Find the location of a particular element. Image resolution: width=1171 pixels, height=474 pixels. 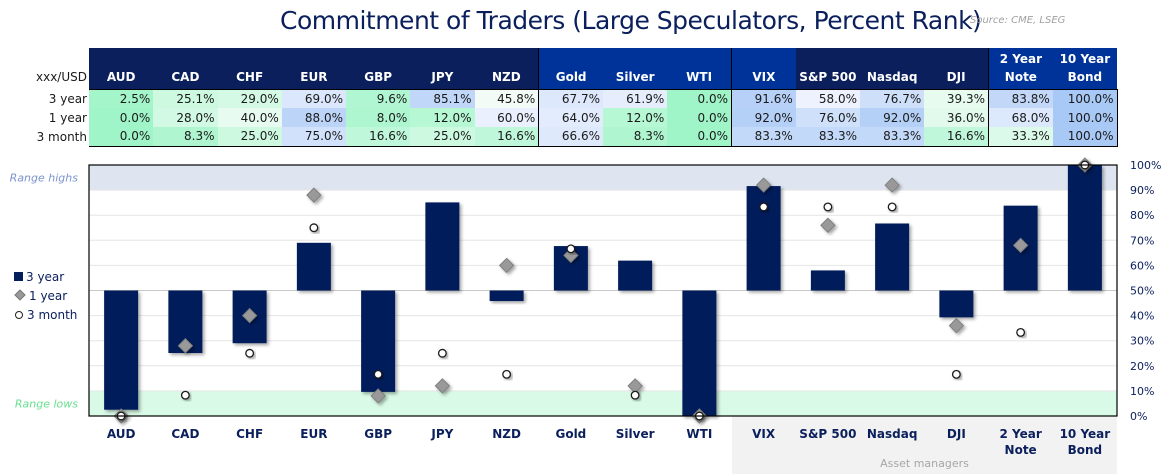

y-tick-label: 30% is located at coordinates (1142, 341).